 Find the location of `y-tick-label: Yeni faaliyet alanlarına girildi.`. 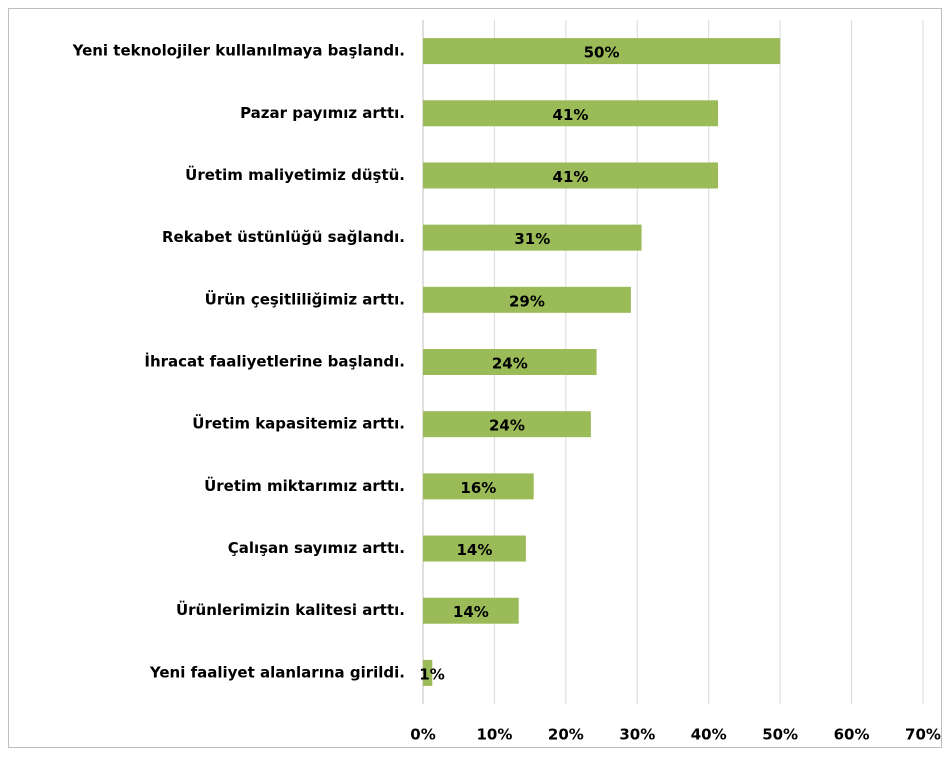

y-tick-label: Yeni faaliyet alanlarına girildi. is located at coordinates (277, 672).